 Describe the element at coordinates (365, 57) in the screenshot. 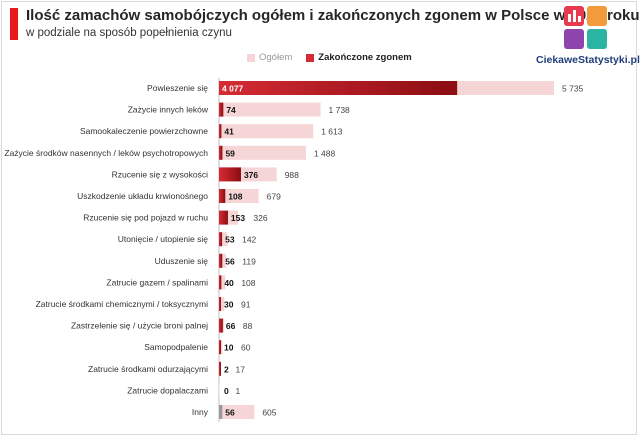

I see `legend-label-fatal: Zakończone zgonem` at that location.